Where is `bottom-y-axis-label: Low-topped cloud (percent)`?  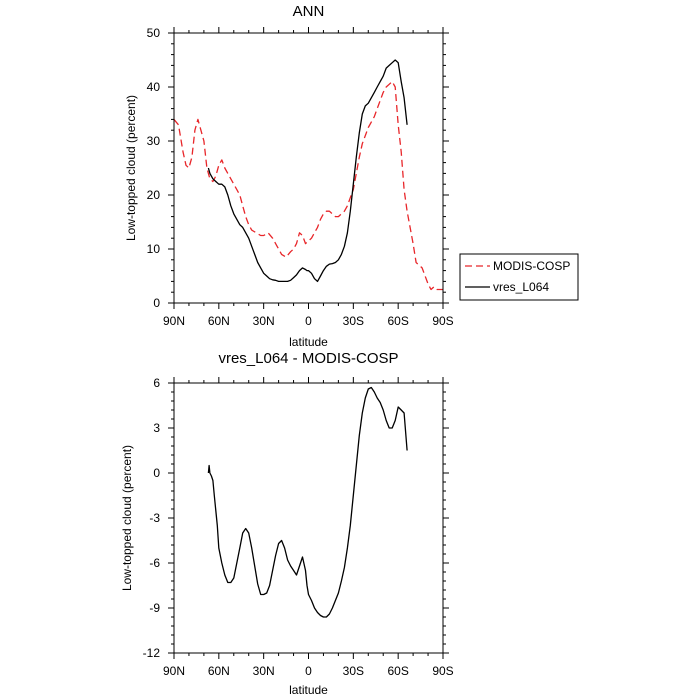
bottom-y-axis-label: Low-topped cloud (percent) is located at coordinates (127, 518).